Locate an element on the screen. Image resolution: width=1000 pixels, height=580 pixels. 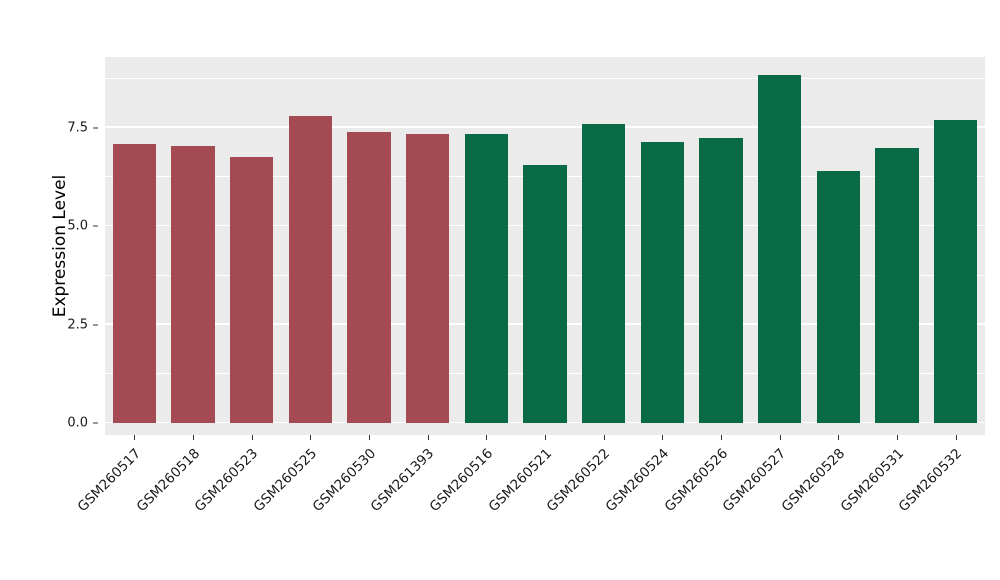
bar-GSM260530 is located at coordinates (369, 277).